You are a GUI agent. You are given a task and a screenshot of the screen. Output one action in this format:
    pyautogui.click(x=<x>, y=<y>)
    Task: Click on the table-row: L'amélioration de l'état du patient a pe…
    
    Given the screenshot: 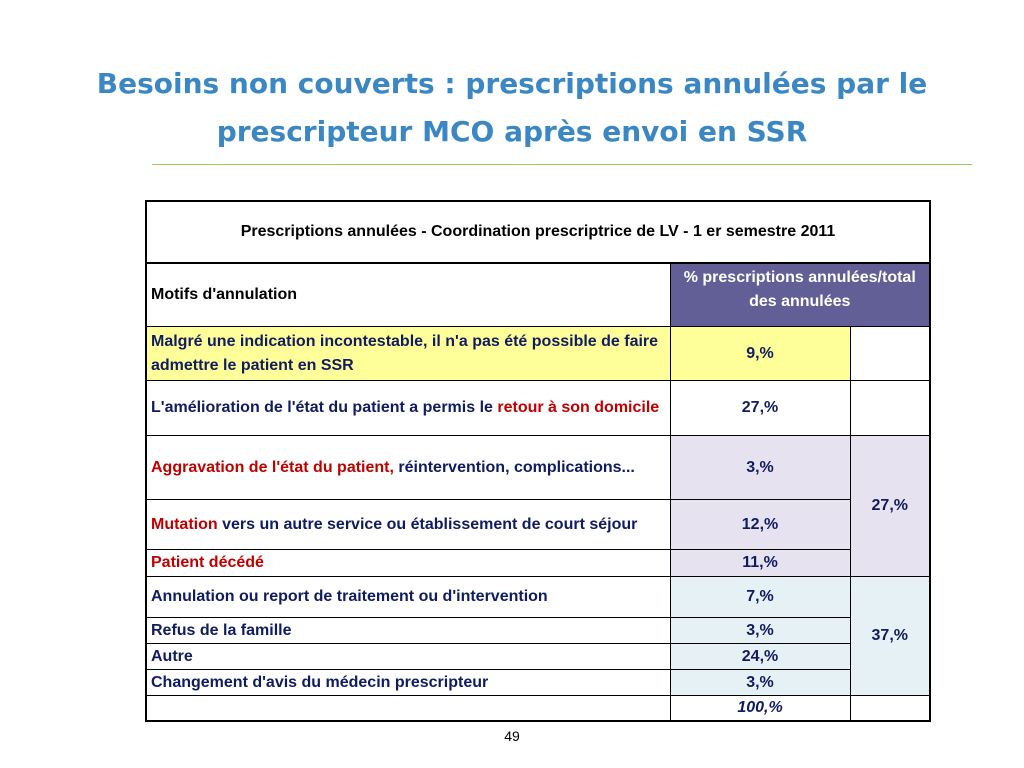 What is the action you would take?
    pyautogui.click(x=538, y=408)
    